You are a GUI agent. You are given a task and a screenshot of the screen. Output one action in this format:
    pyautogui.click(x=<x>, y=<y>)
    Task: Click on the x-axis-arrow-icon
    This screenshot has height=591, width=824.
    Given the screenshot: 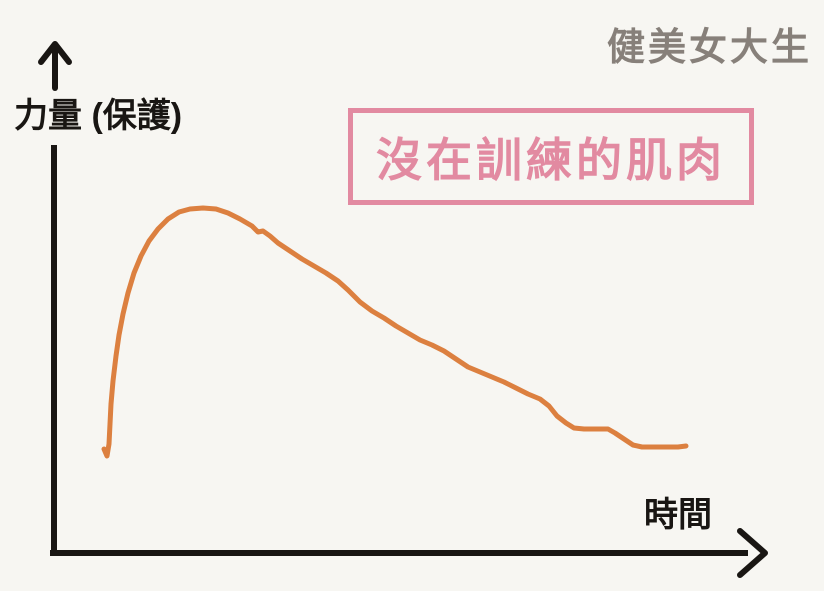 What is the action you would take?
    pyautogui.click(x=752, y=553)
    